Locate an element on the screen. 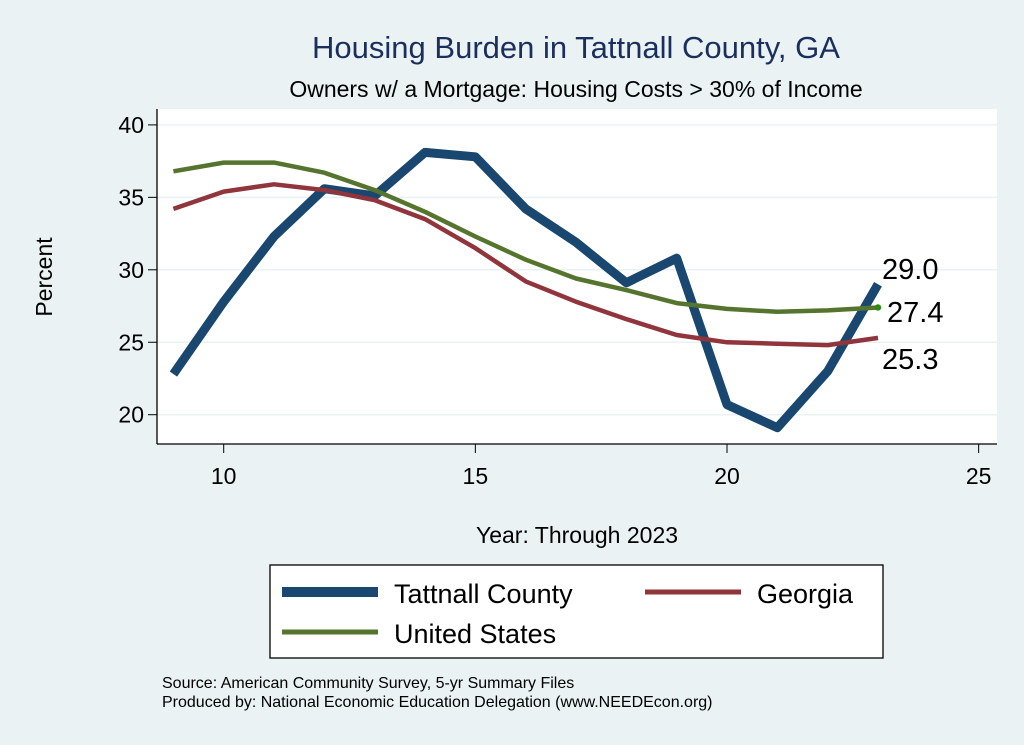 The height and width of the screenshot is (745, 1024). legend-label-tattnall: Tattnall County is located at coordinates (483, 594).